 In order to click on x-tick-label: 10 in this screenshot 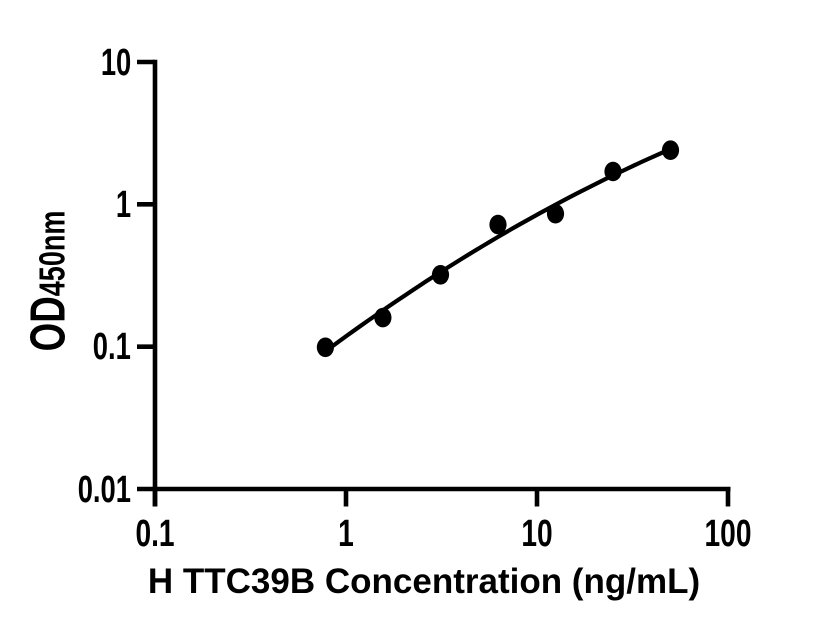, I will do `click(537, 534)`.